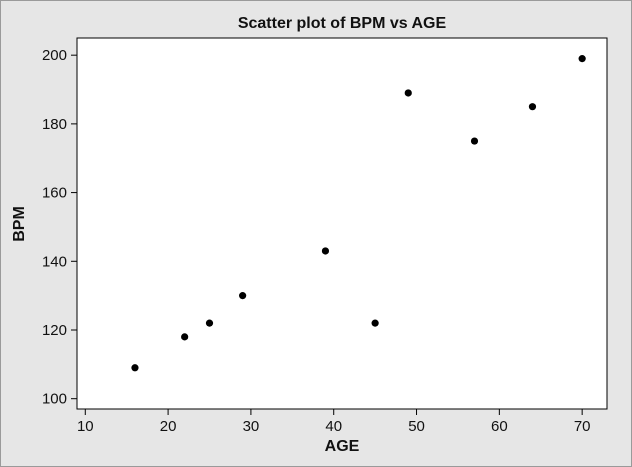 The image size is (632, 467). What do you see at coordinates (342, 446) in the screenshot?
I see `x-axis-label: AGE` at bounding box center [342, 446].